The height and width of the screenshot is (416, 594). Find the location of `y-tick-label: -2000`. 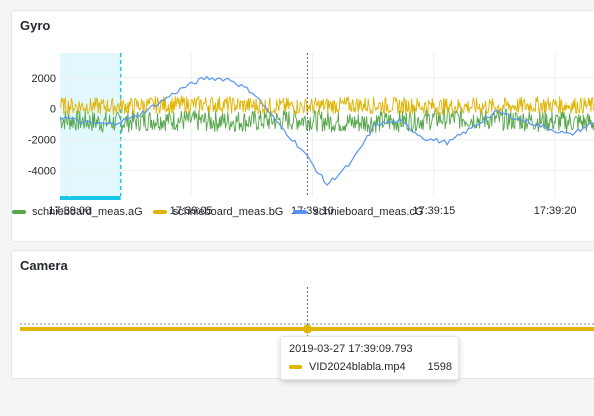

y-tick-label: -2000 is located at coordinates (42, 141).